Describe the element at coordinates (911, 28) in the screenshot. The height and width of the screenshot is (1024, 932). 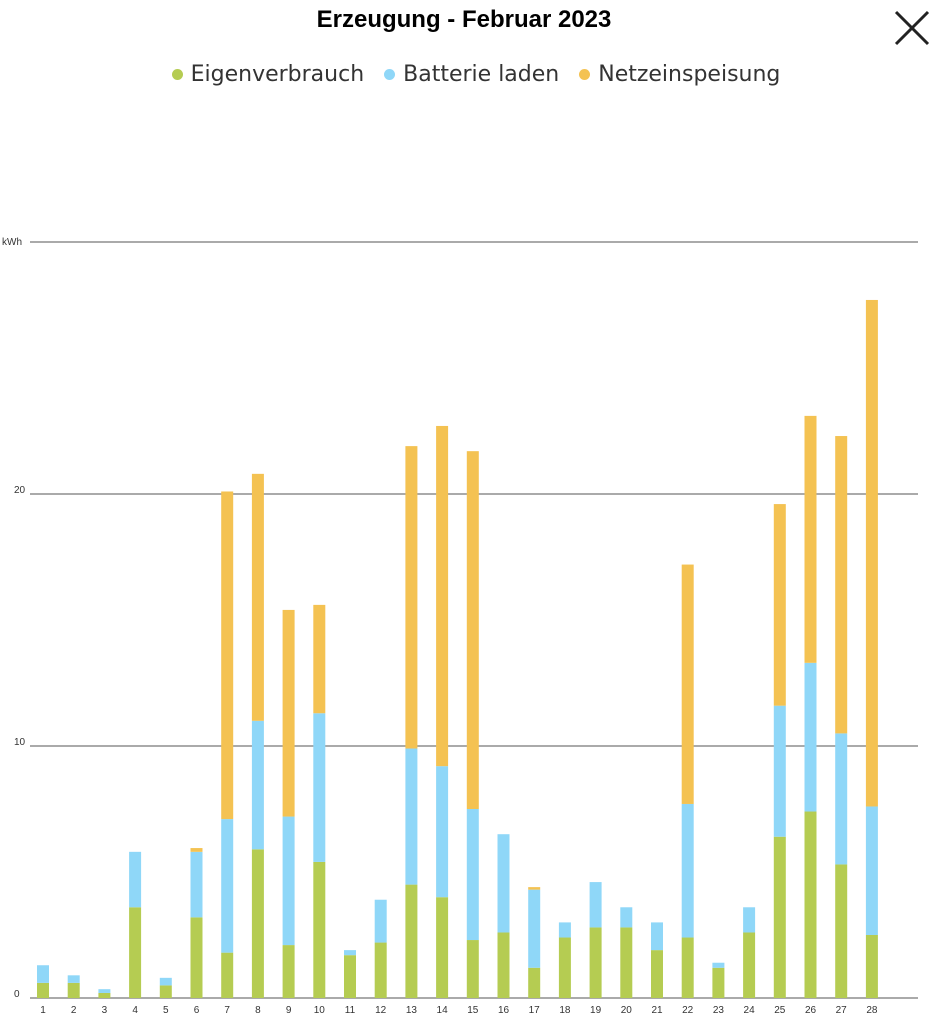
I see `close-icon` at that location.